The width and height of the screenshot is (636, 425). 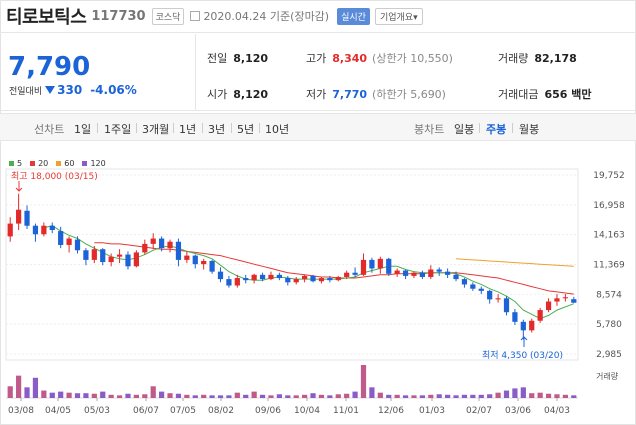 What do you see at coordinates (266, 16) in the screenshot?
I see `date-label: 2020.04.24 기준(장마감)` at bounding box center [266, 16].